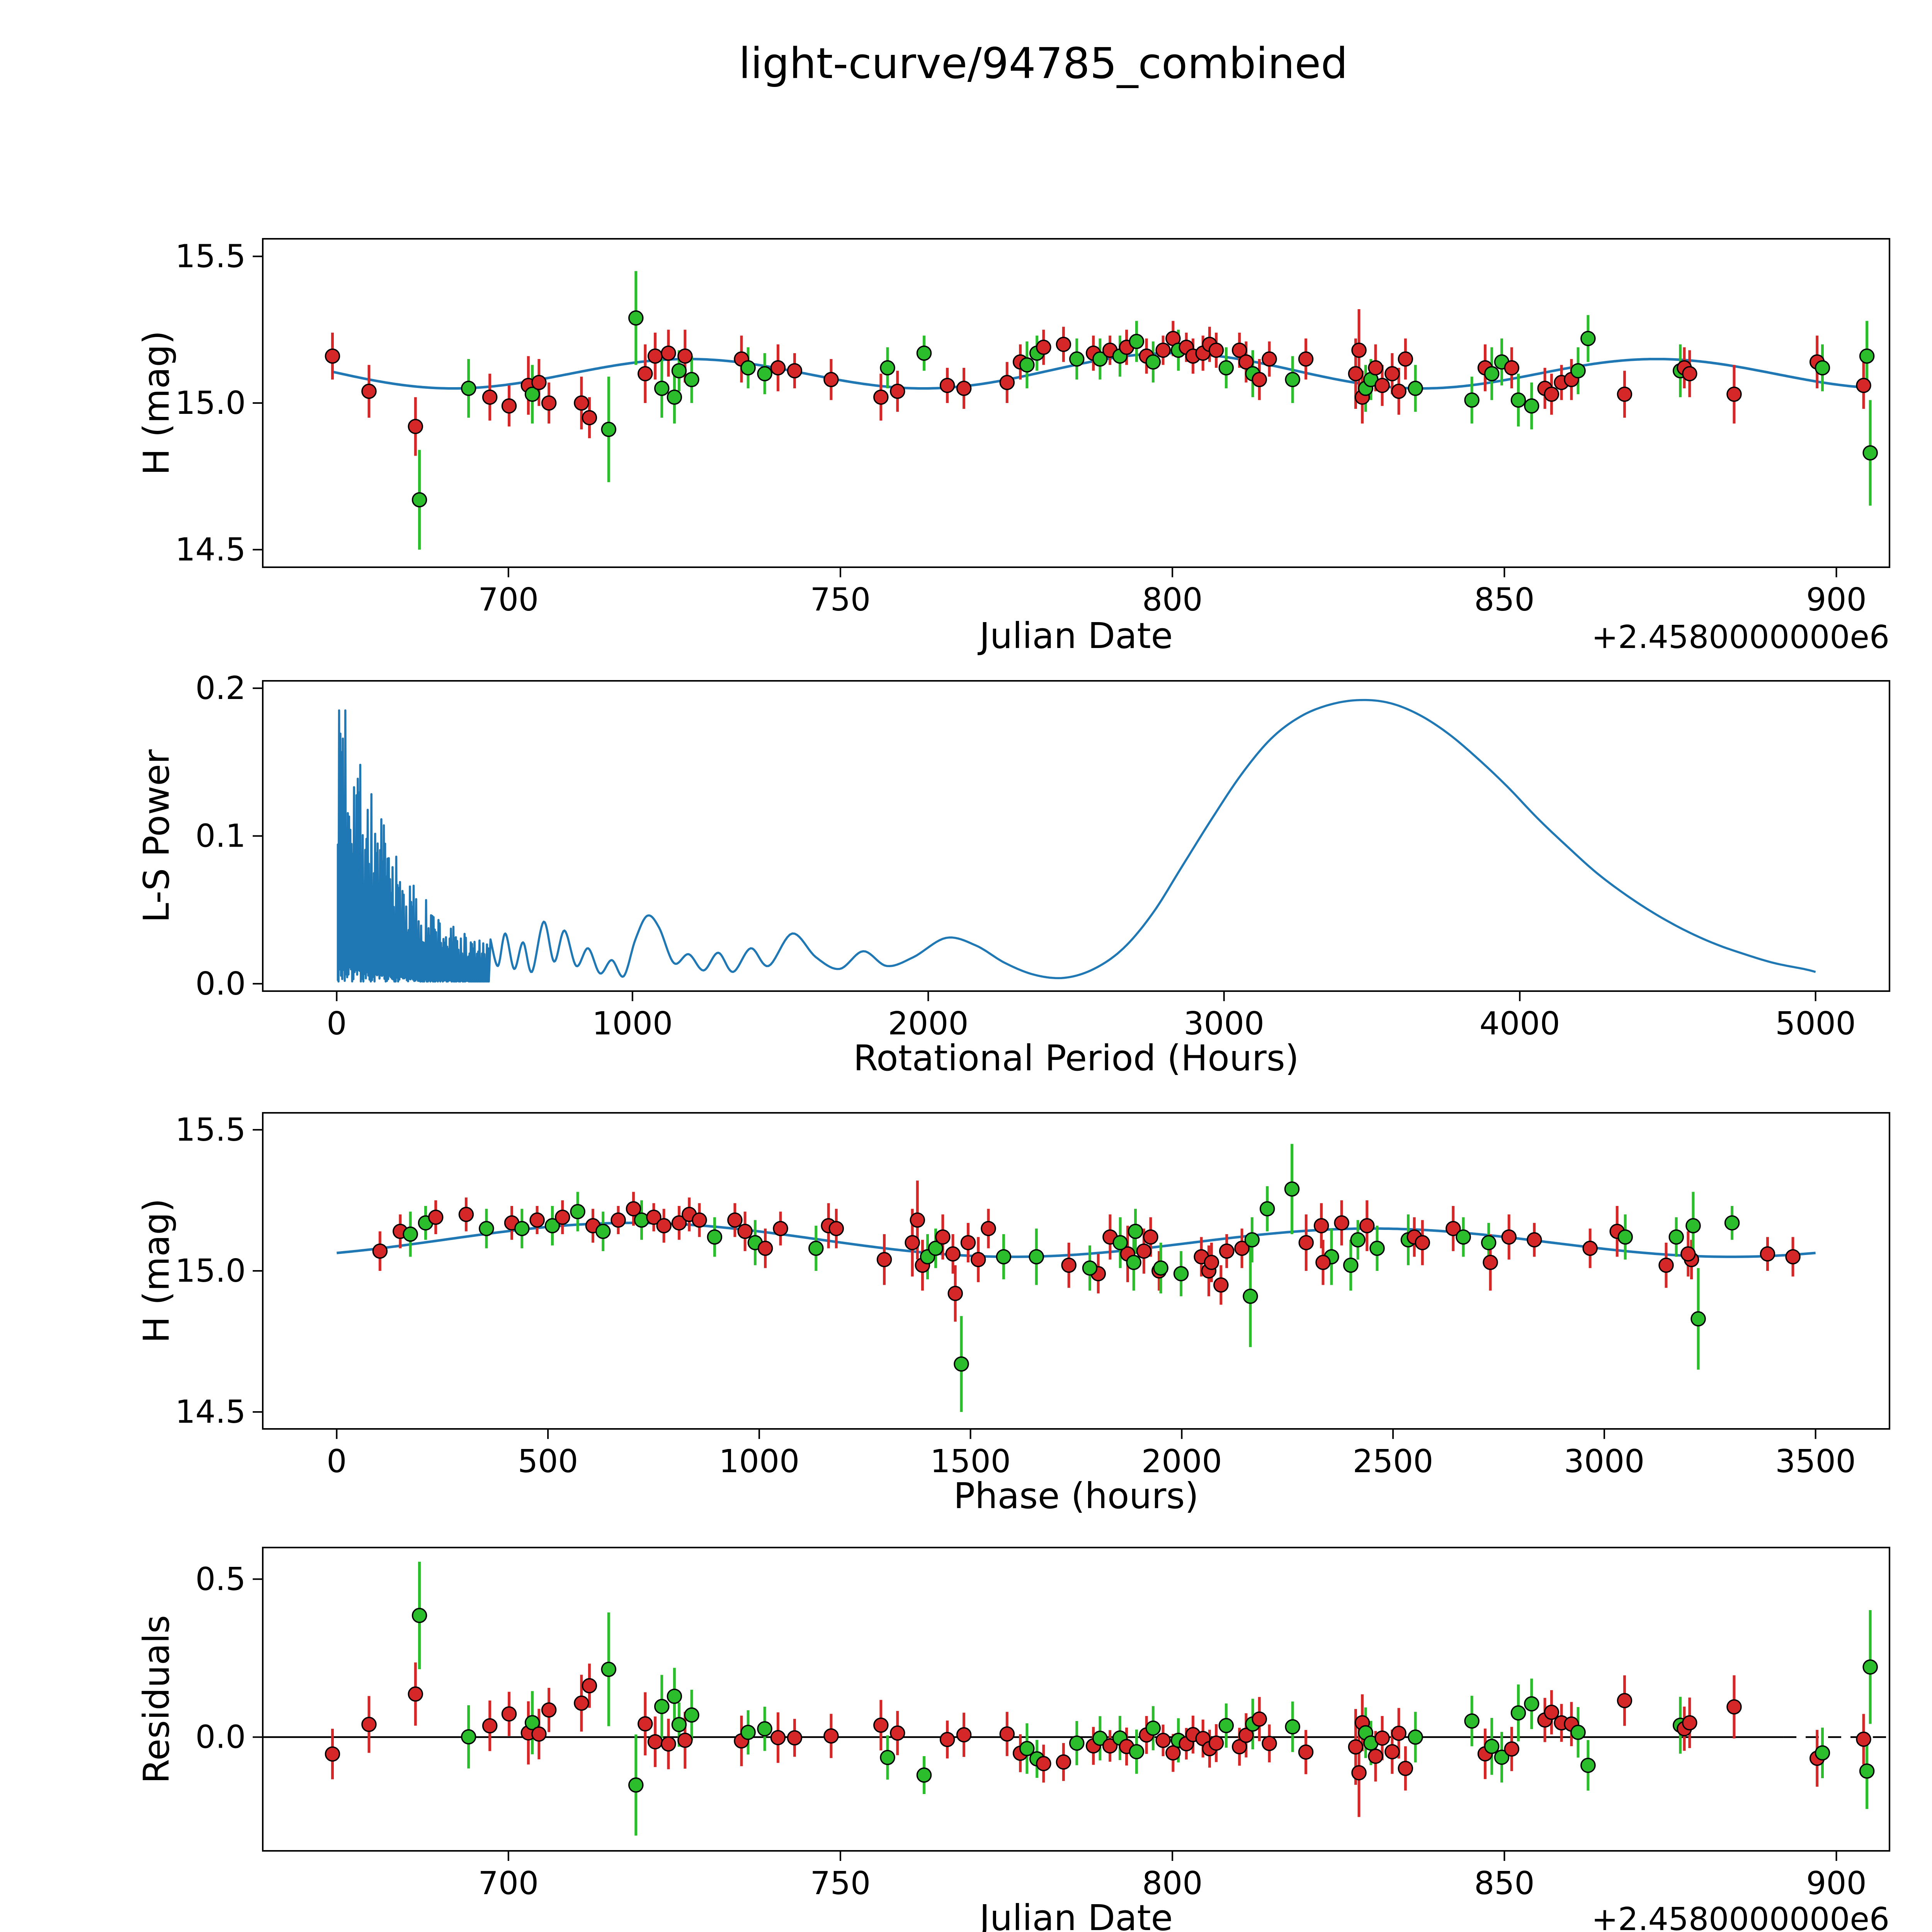 This screenshot has width=1932, height=1932. I want to click on x-axis-label-julian-date-bottom: Julian Date, so click(1076, 1914).